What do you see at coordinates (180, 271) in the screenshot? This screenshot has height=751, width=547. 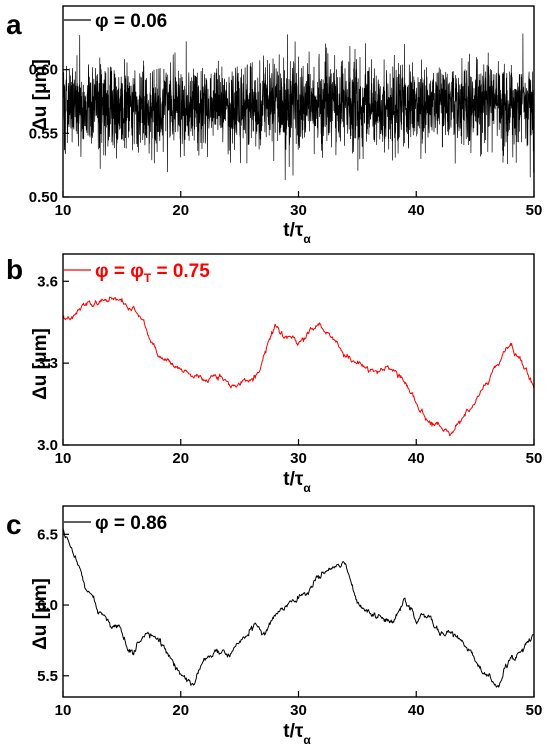 I see `panel-b-legend-label-value: = 0.75` at bounding box center [180, 271].